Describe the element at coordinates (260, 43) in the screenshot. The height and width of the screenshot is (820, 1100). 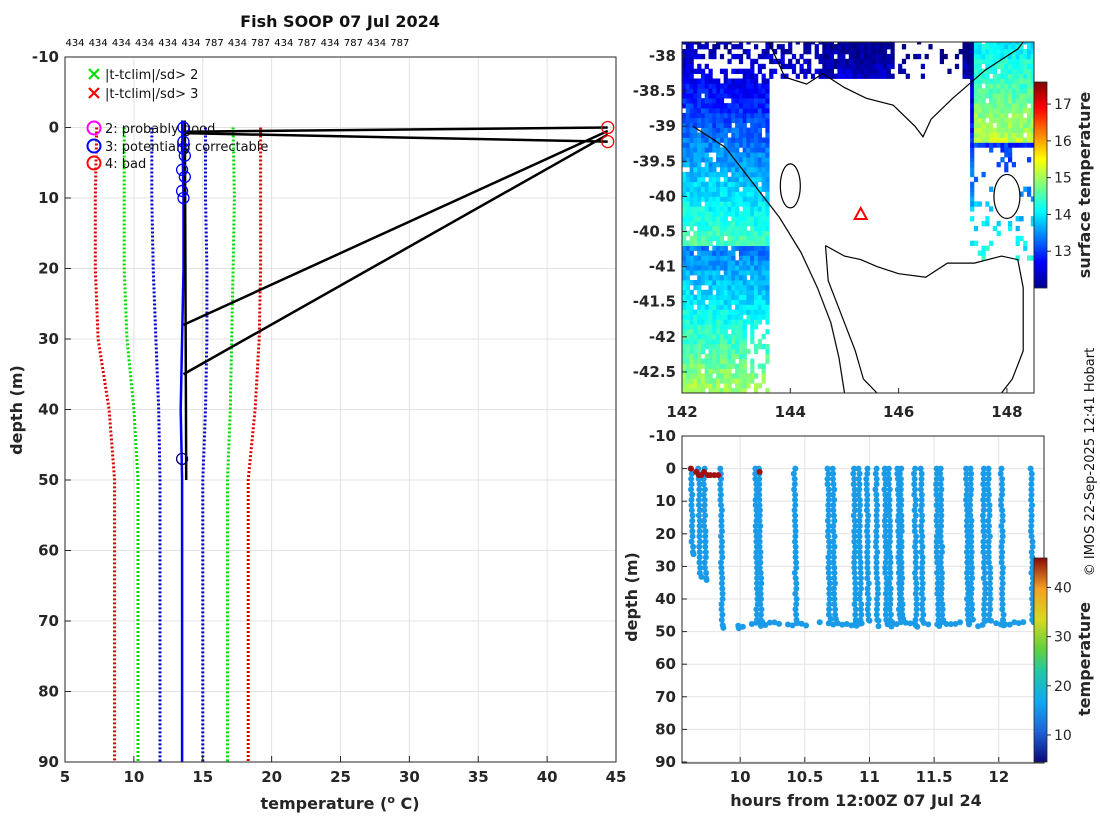
I see `cast-id-label: 787` at that location.